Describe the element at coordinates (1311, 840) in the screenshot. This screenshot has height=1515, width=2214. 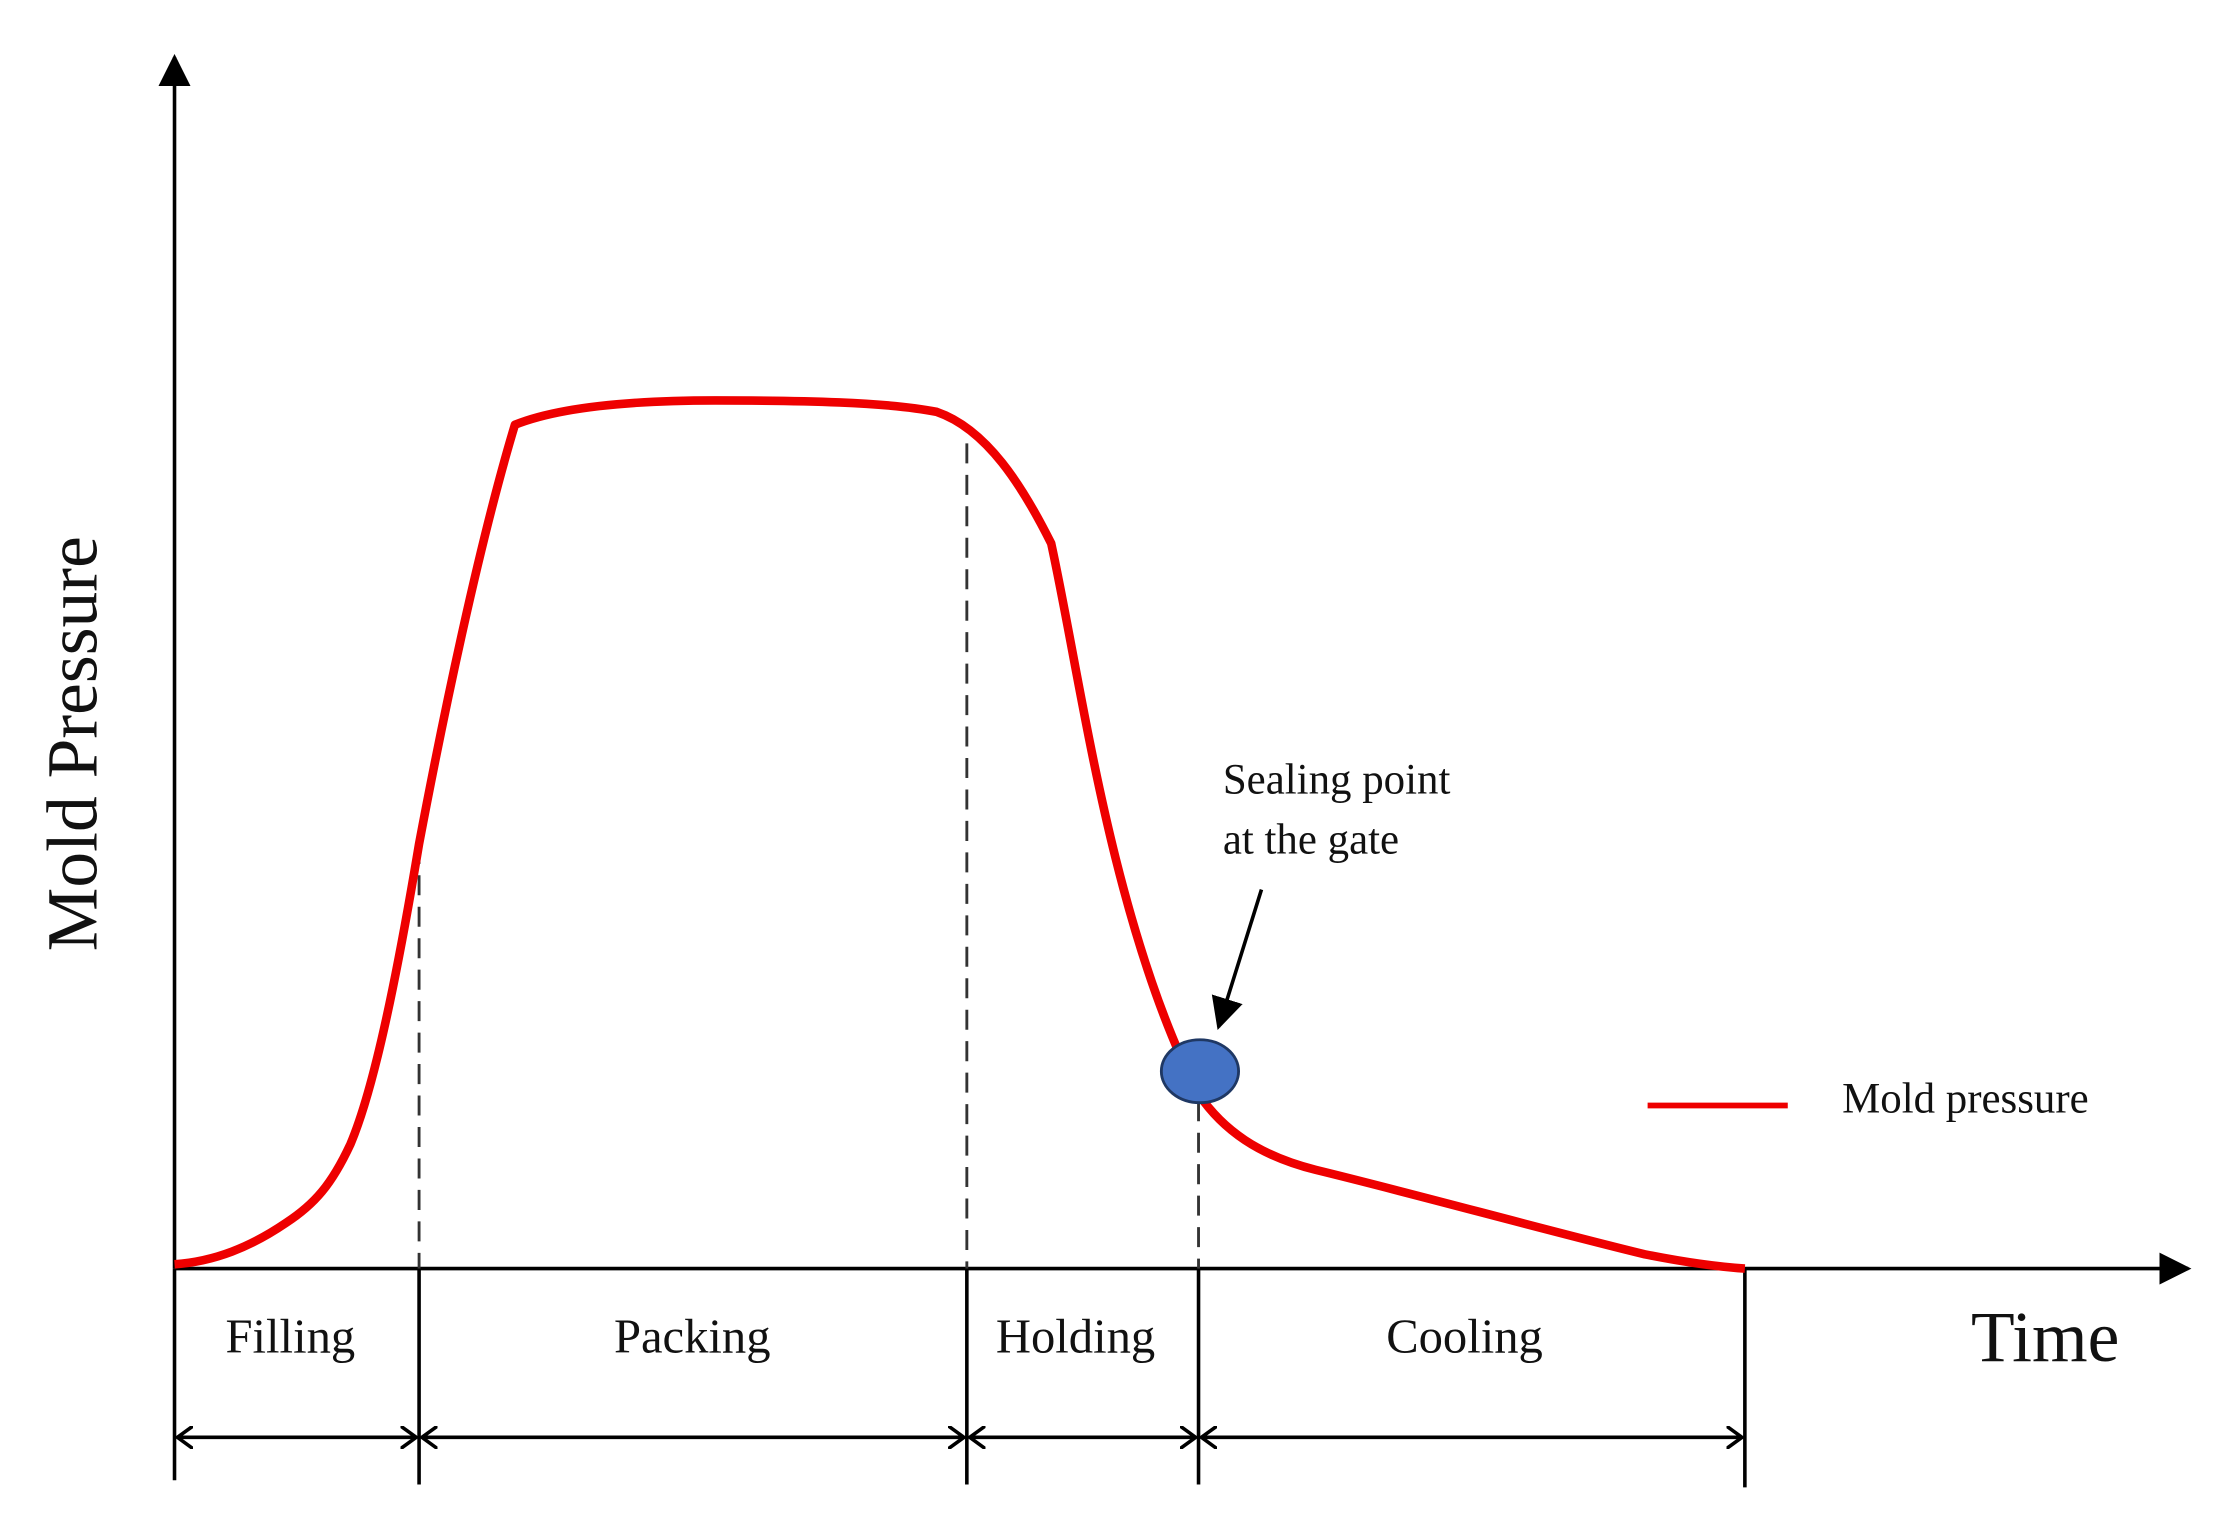
I see `annotation: at the gate` at that location.